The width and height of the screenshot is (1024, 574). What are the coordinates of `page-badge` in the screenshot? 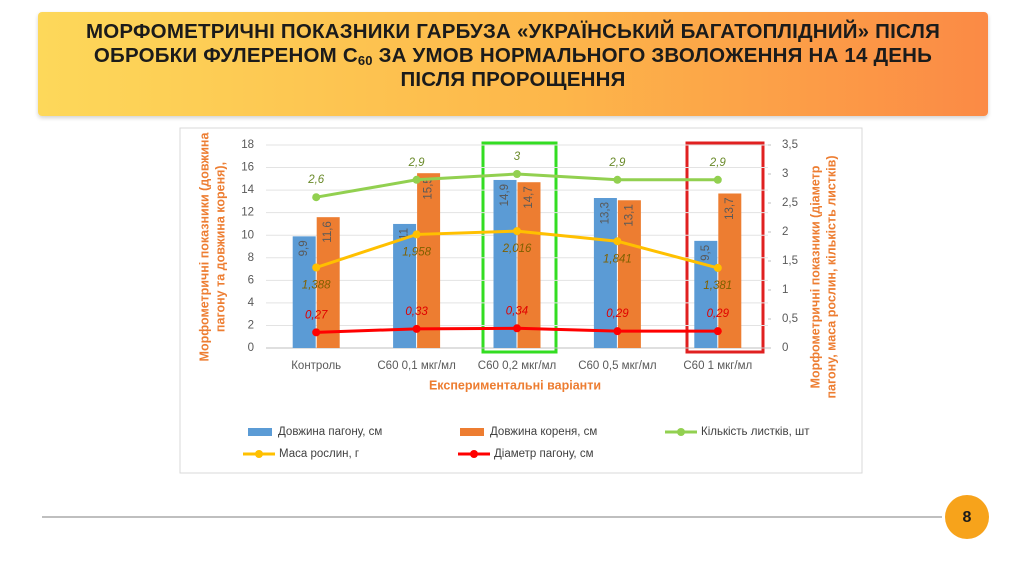 It's located at (967, 517).